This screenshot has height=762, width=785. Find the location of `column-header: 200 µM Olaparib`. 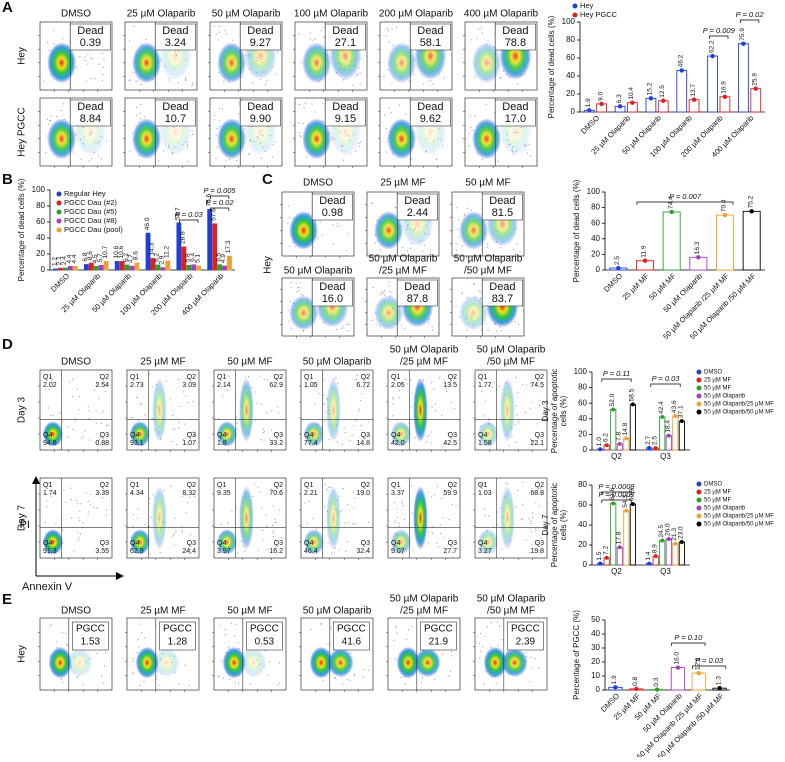

column-header: 200 µM Olaparib is located at coordinates (416, 14).